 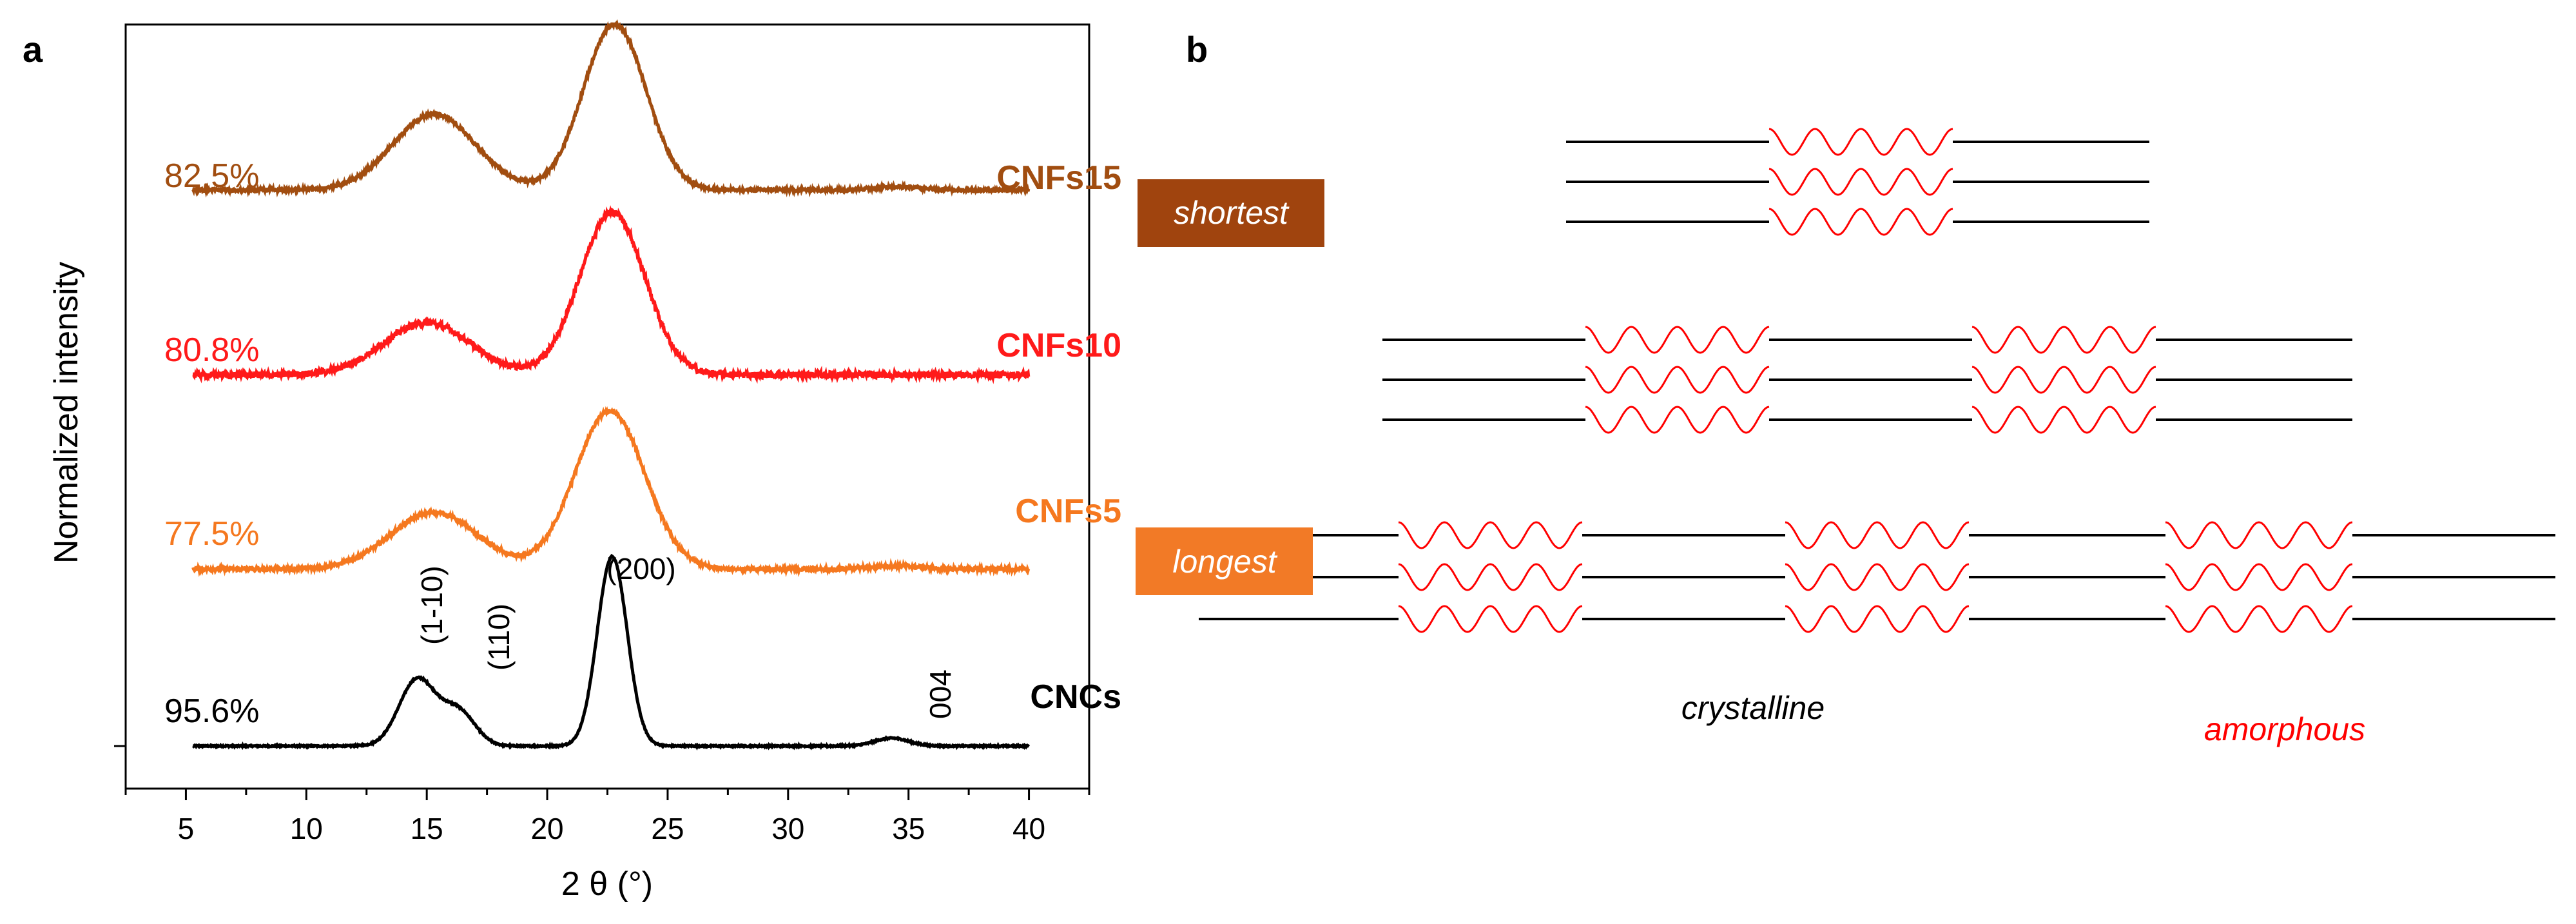 What do you see at coordinates (1028, 828) in the screenshot?
I see `x-tick-label: 40` at bounding box center [1028, 828].